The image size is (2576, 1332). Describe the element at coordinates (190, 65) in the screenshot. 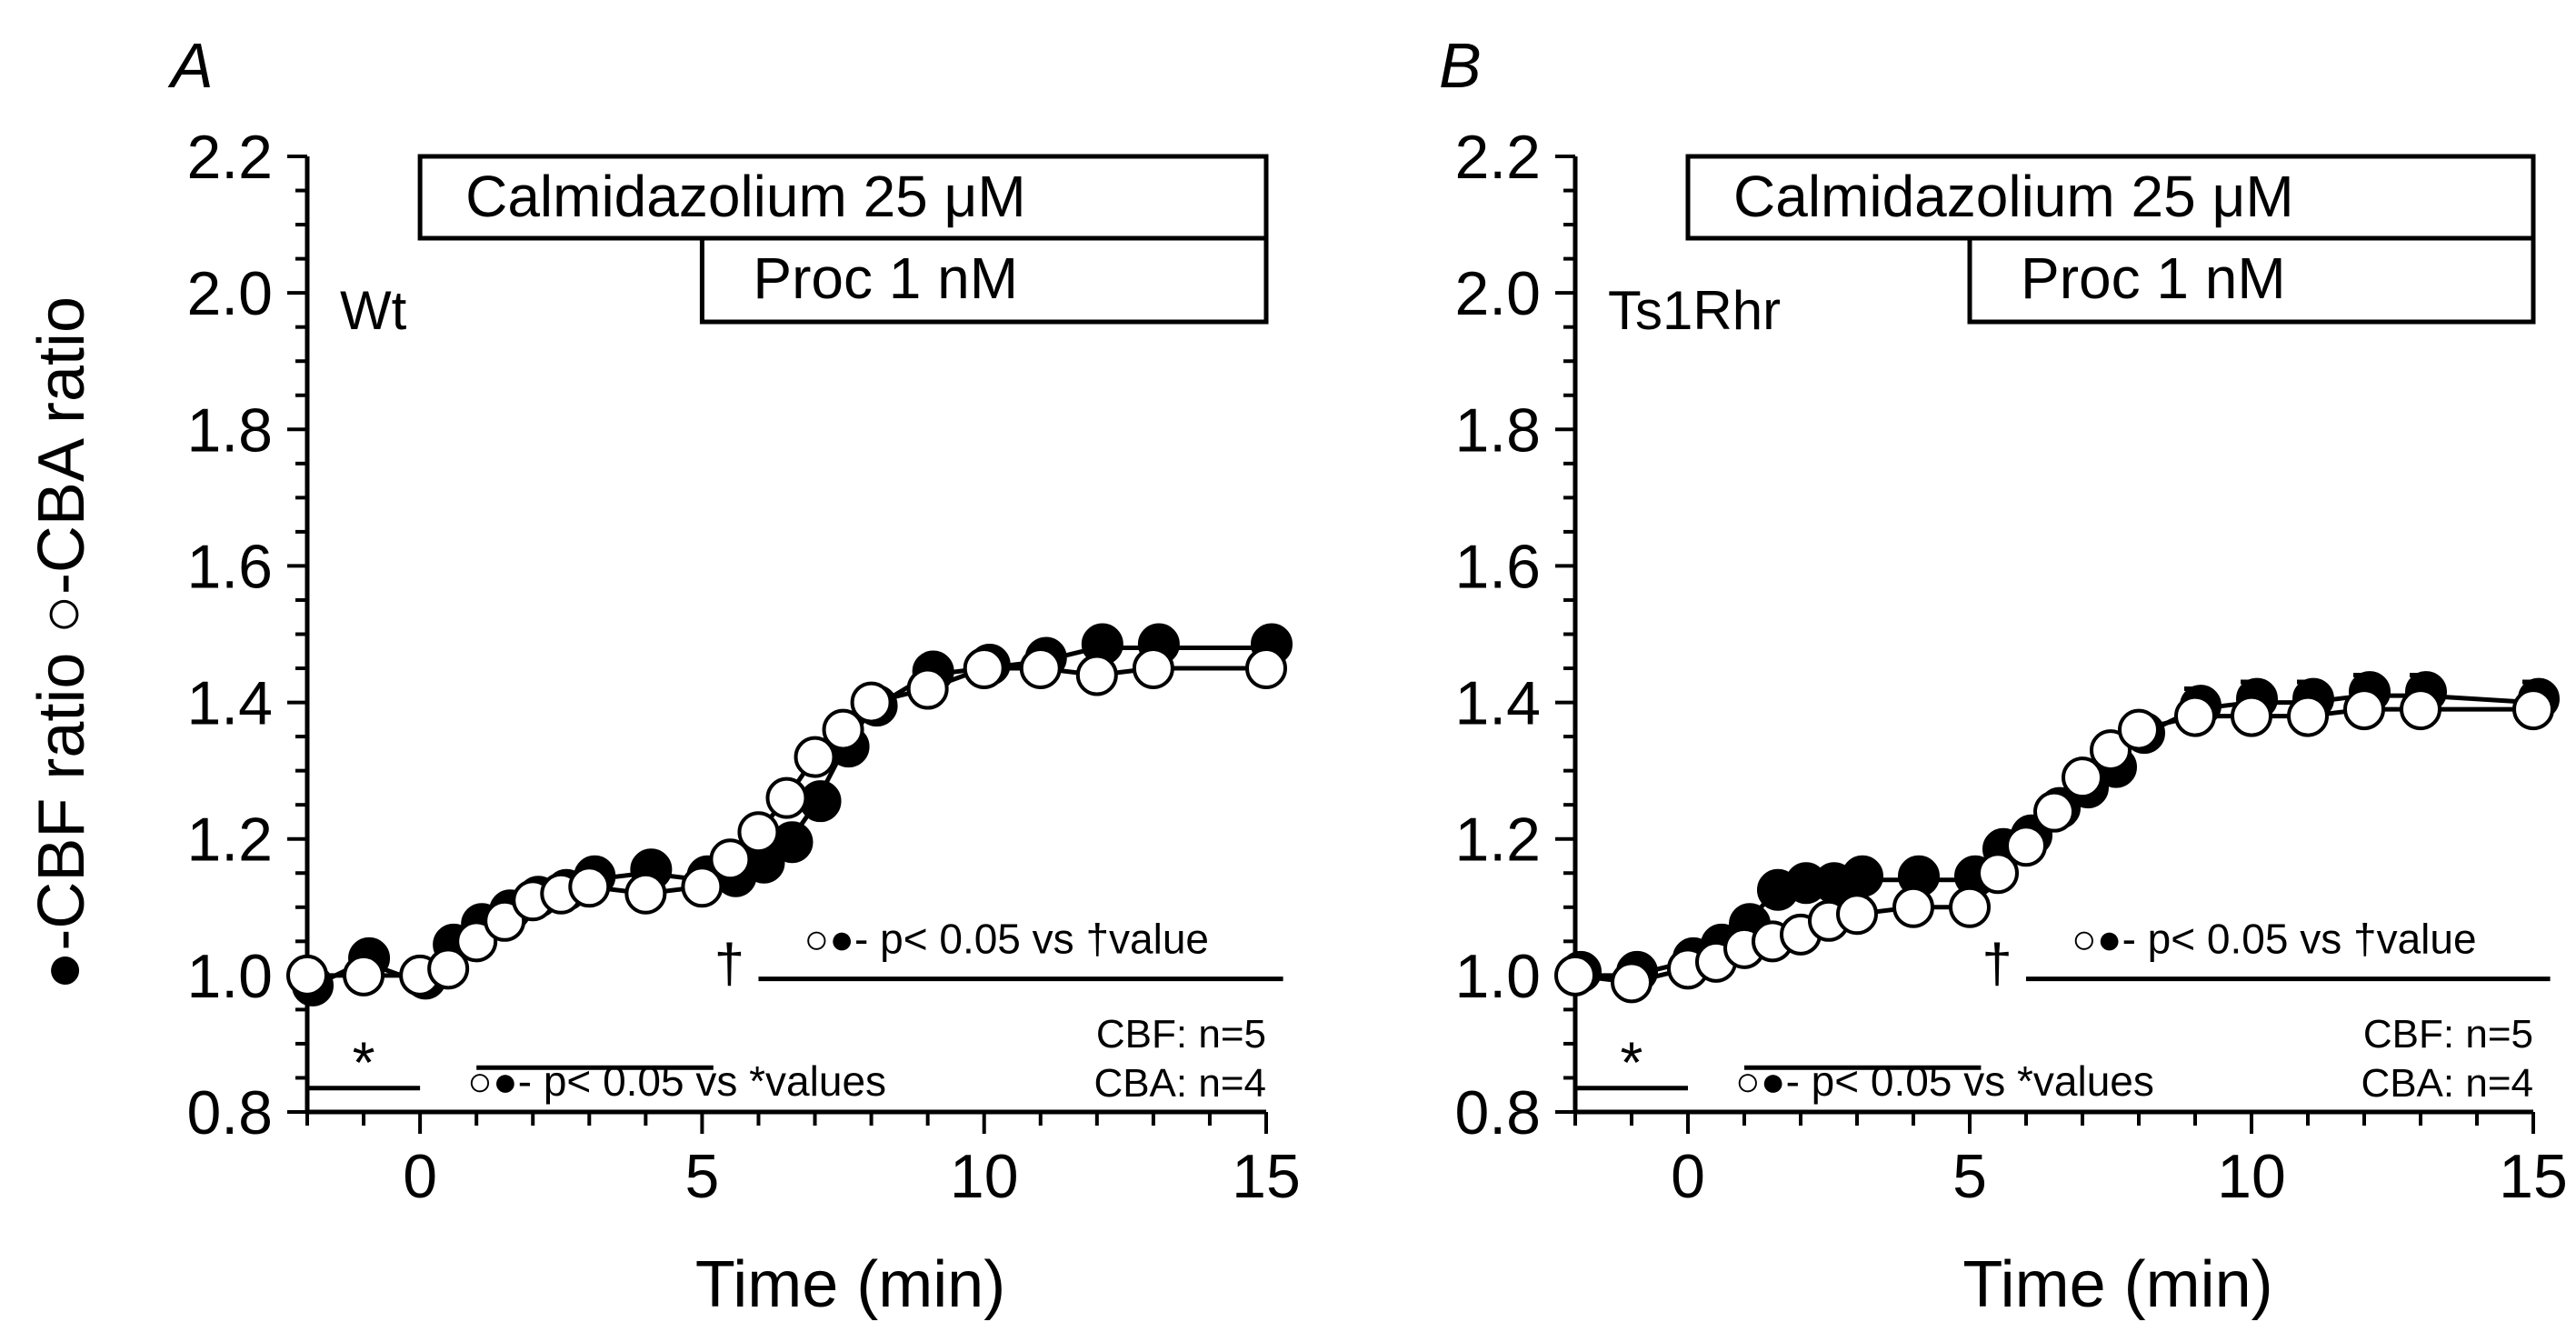

I see `panel-letter: A` at that location.